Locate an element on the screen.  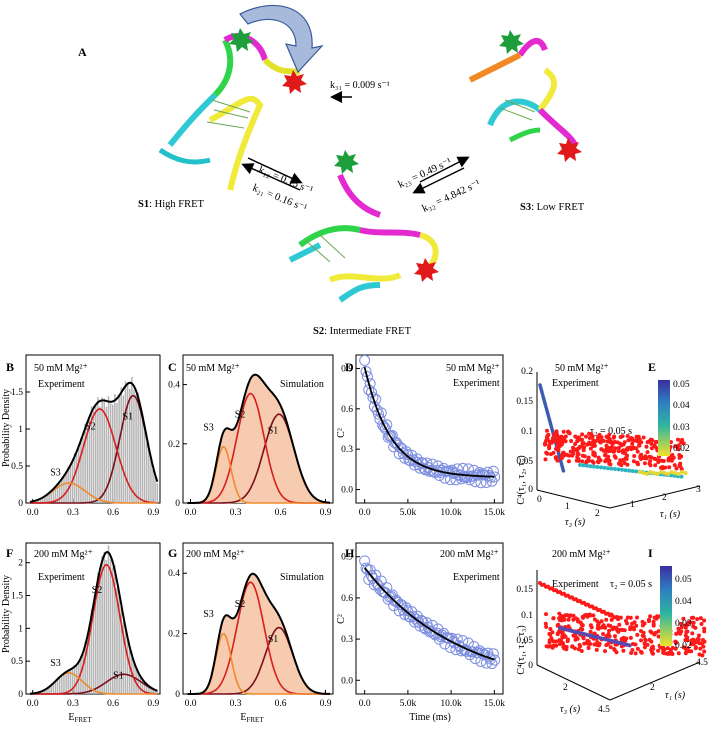
curved-arrow is located at coordinates (281, 39).